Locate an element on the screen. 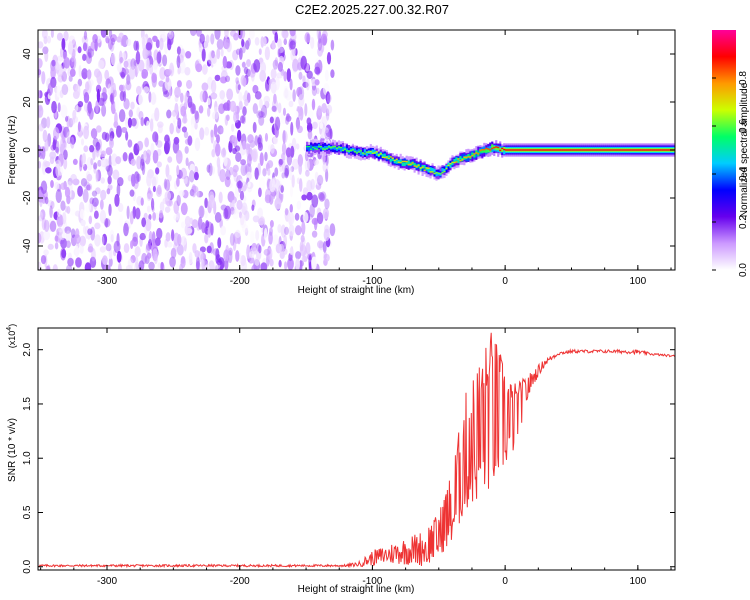  spectrogram-x-label: Height of straight line (km) is located at coordinates (356, 290).